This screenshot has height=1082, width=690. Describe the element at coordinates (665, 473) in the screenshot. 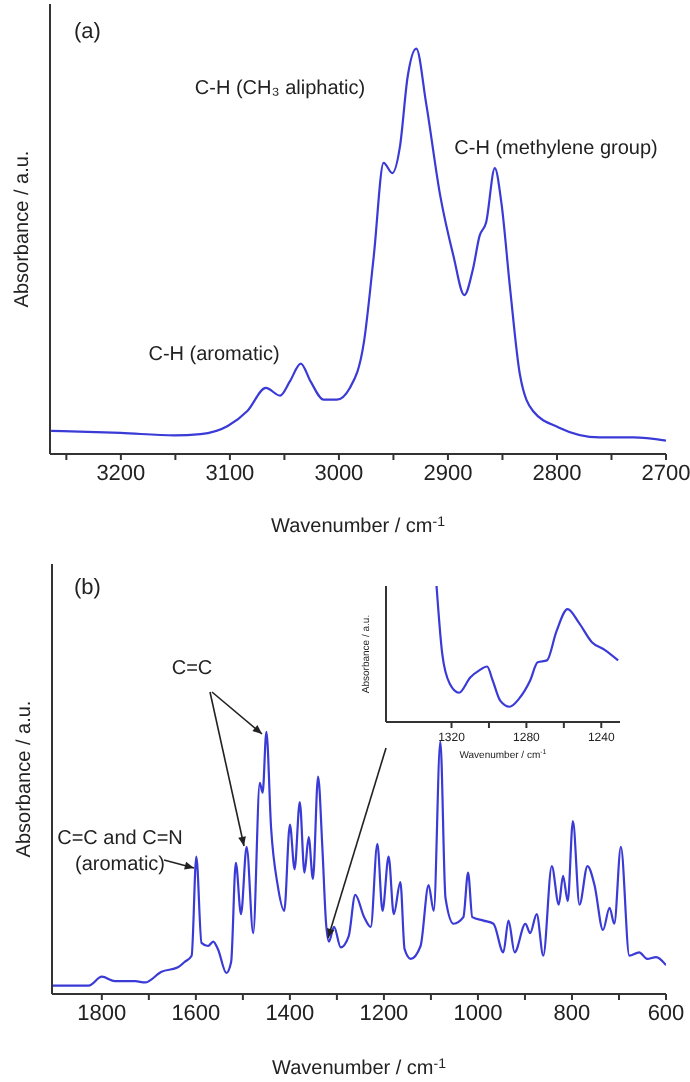

I see `x-tick-label: 2700` at that location.